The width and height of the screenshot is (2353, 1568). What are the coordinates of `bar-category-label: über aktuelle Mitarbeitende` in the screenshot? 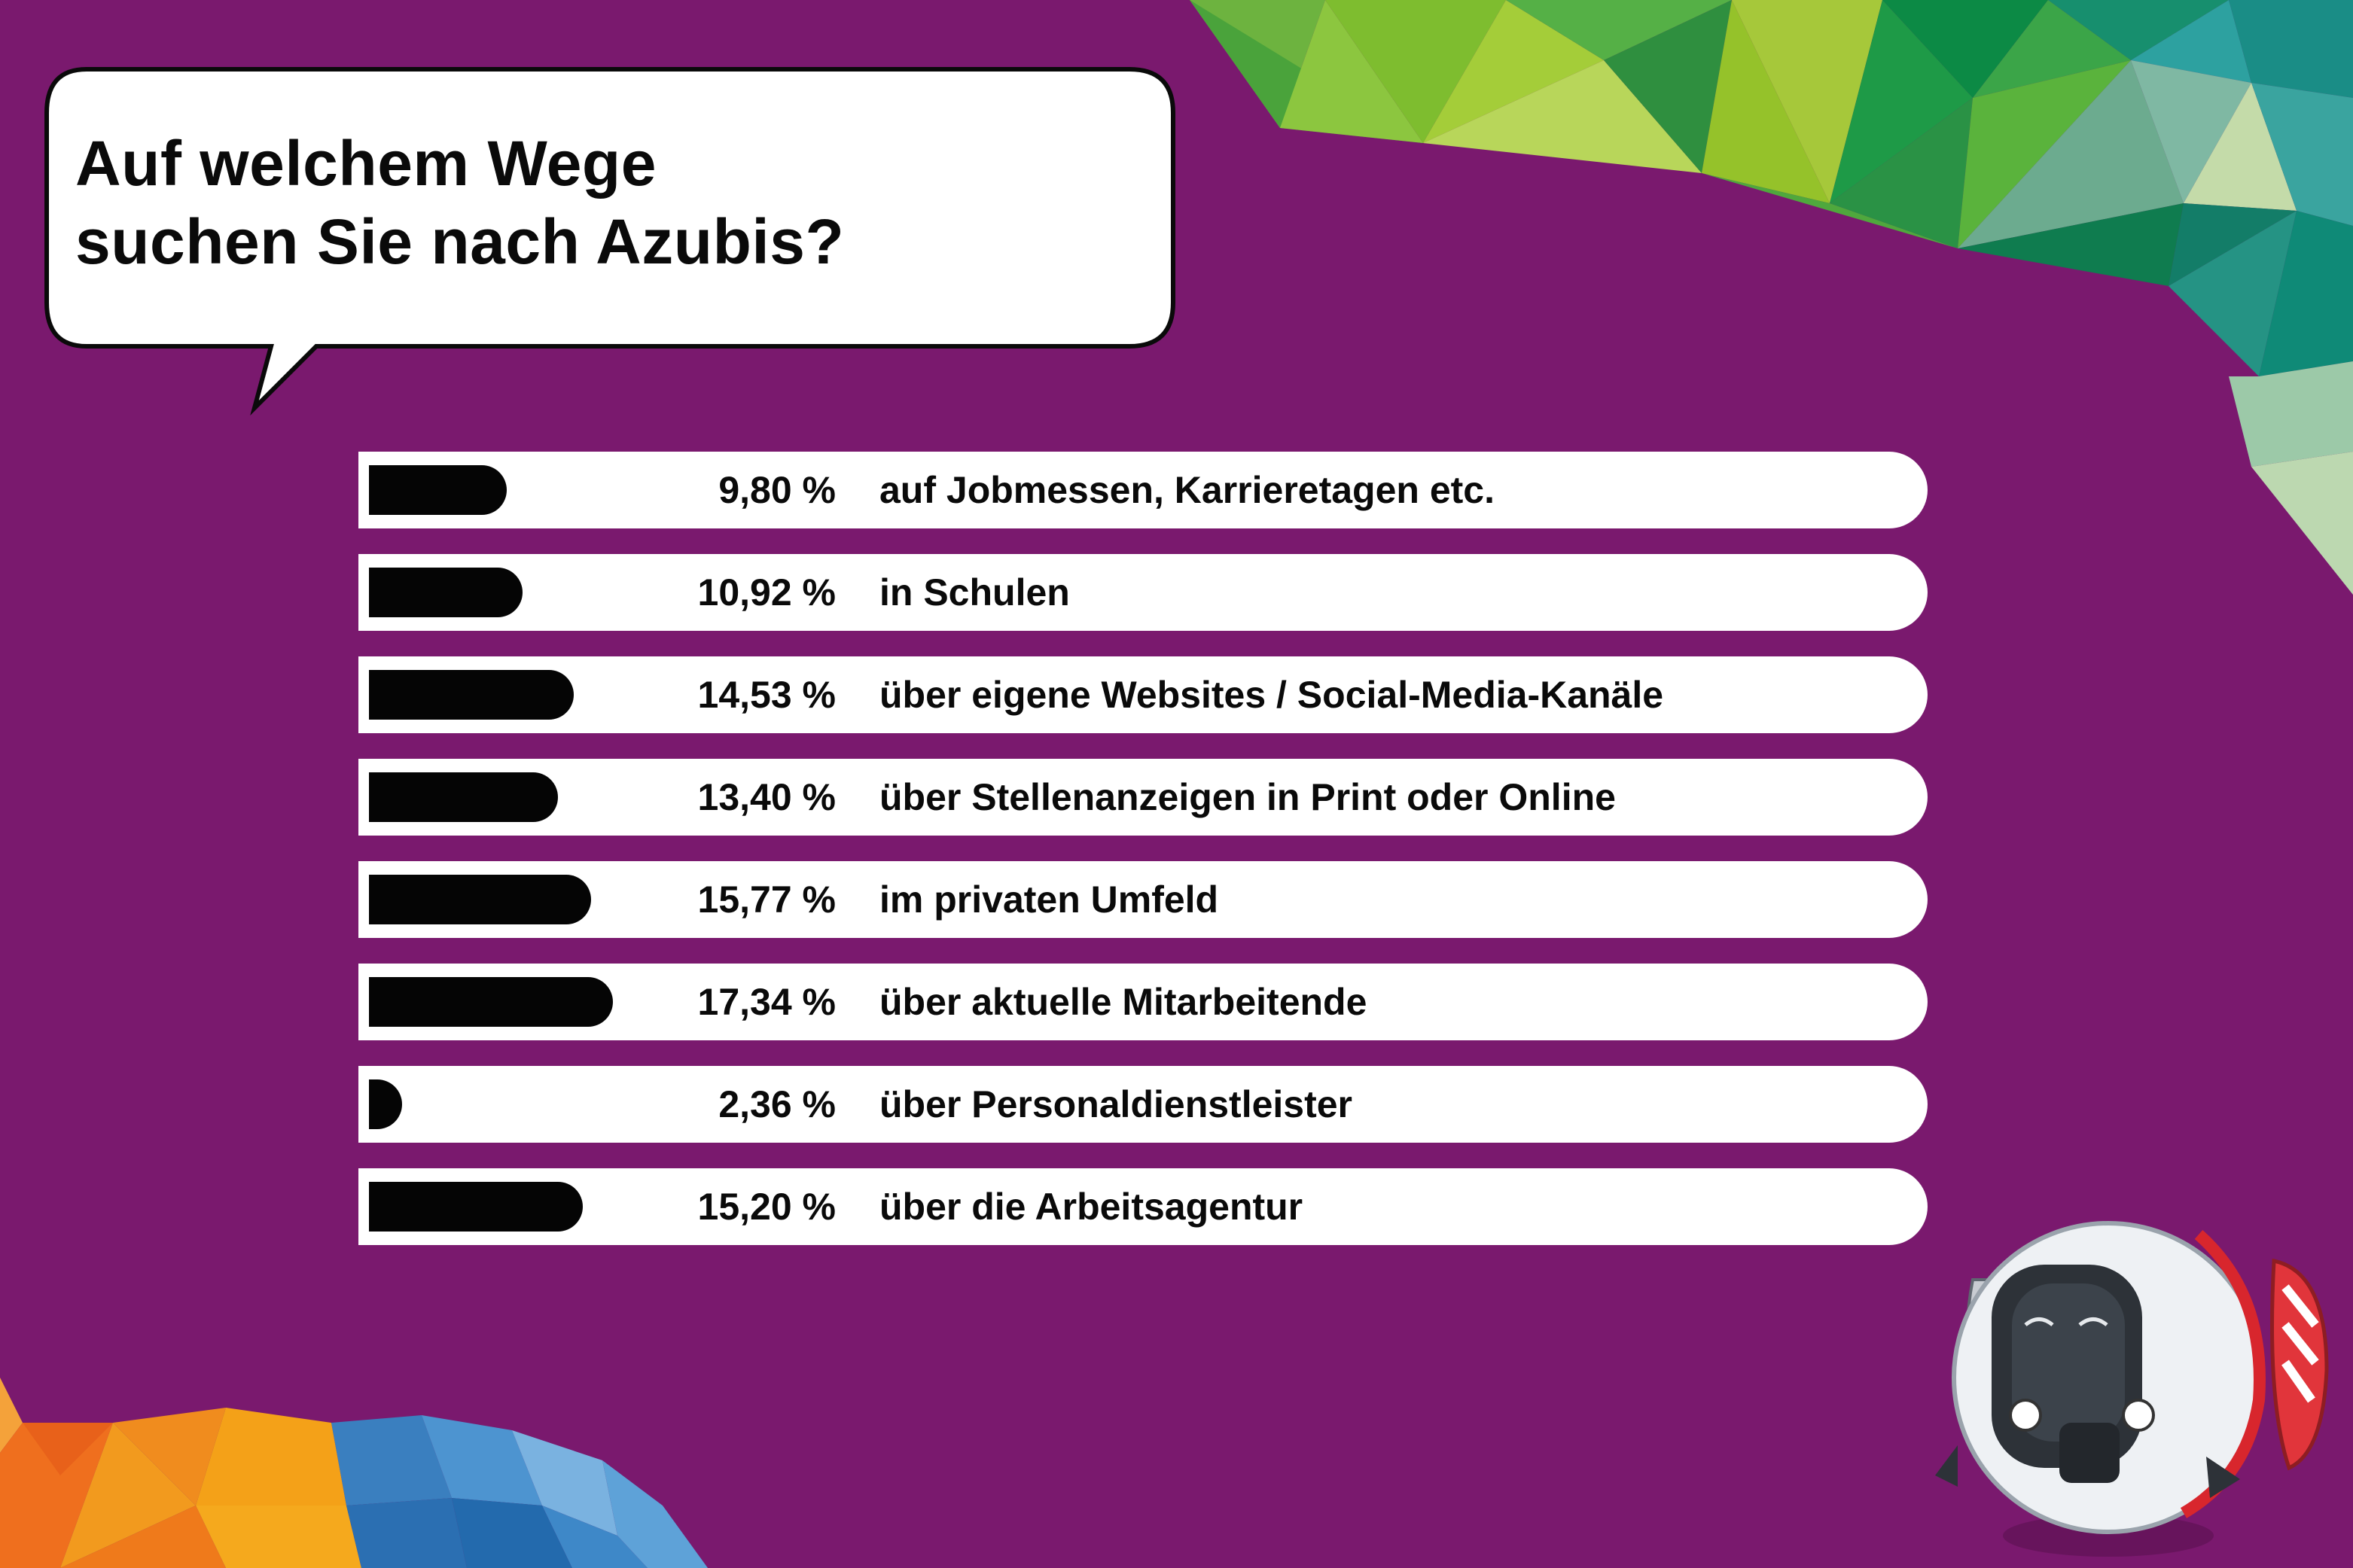 It's located at (1123, 1002).